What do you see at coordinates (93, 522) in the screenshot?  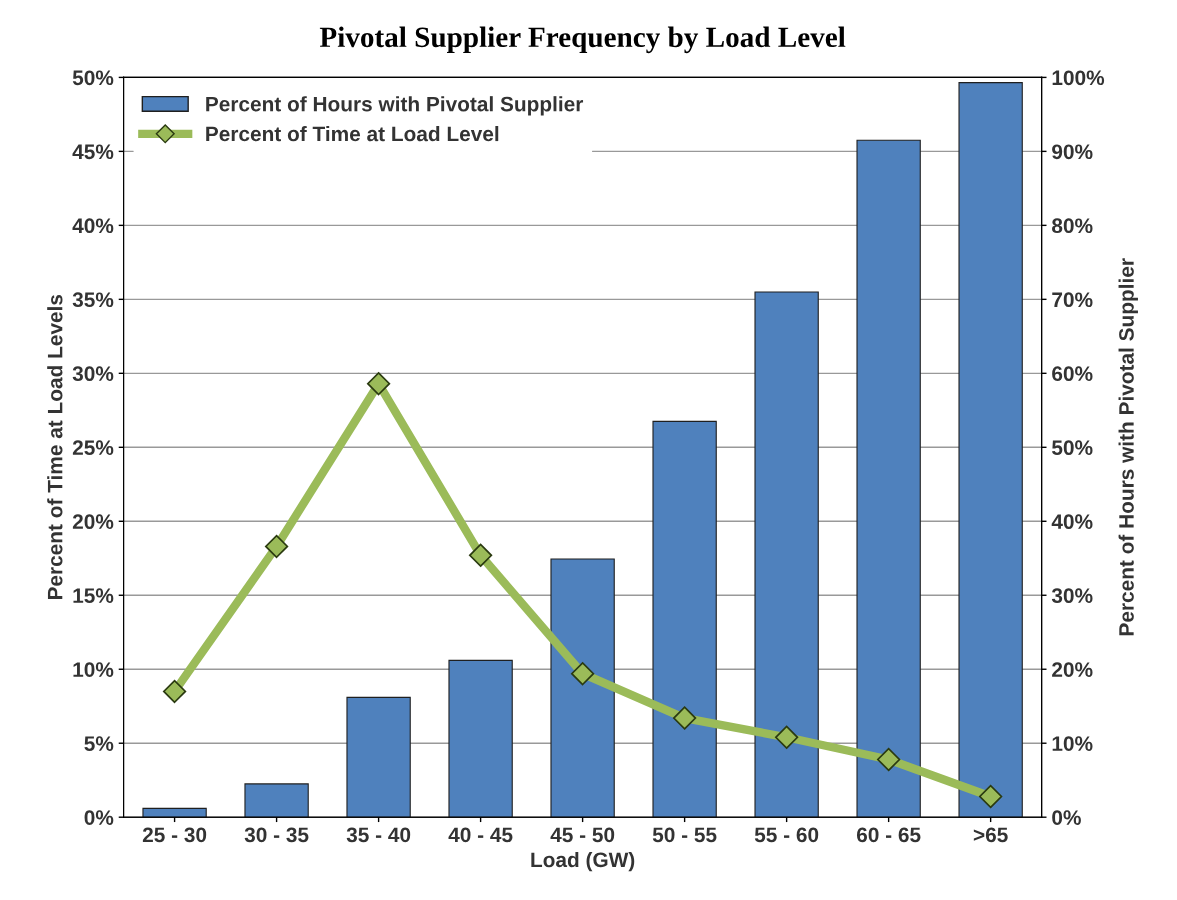 I see `y-tick-label: 20%` at bounding box center [93, 522].